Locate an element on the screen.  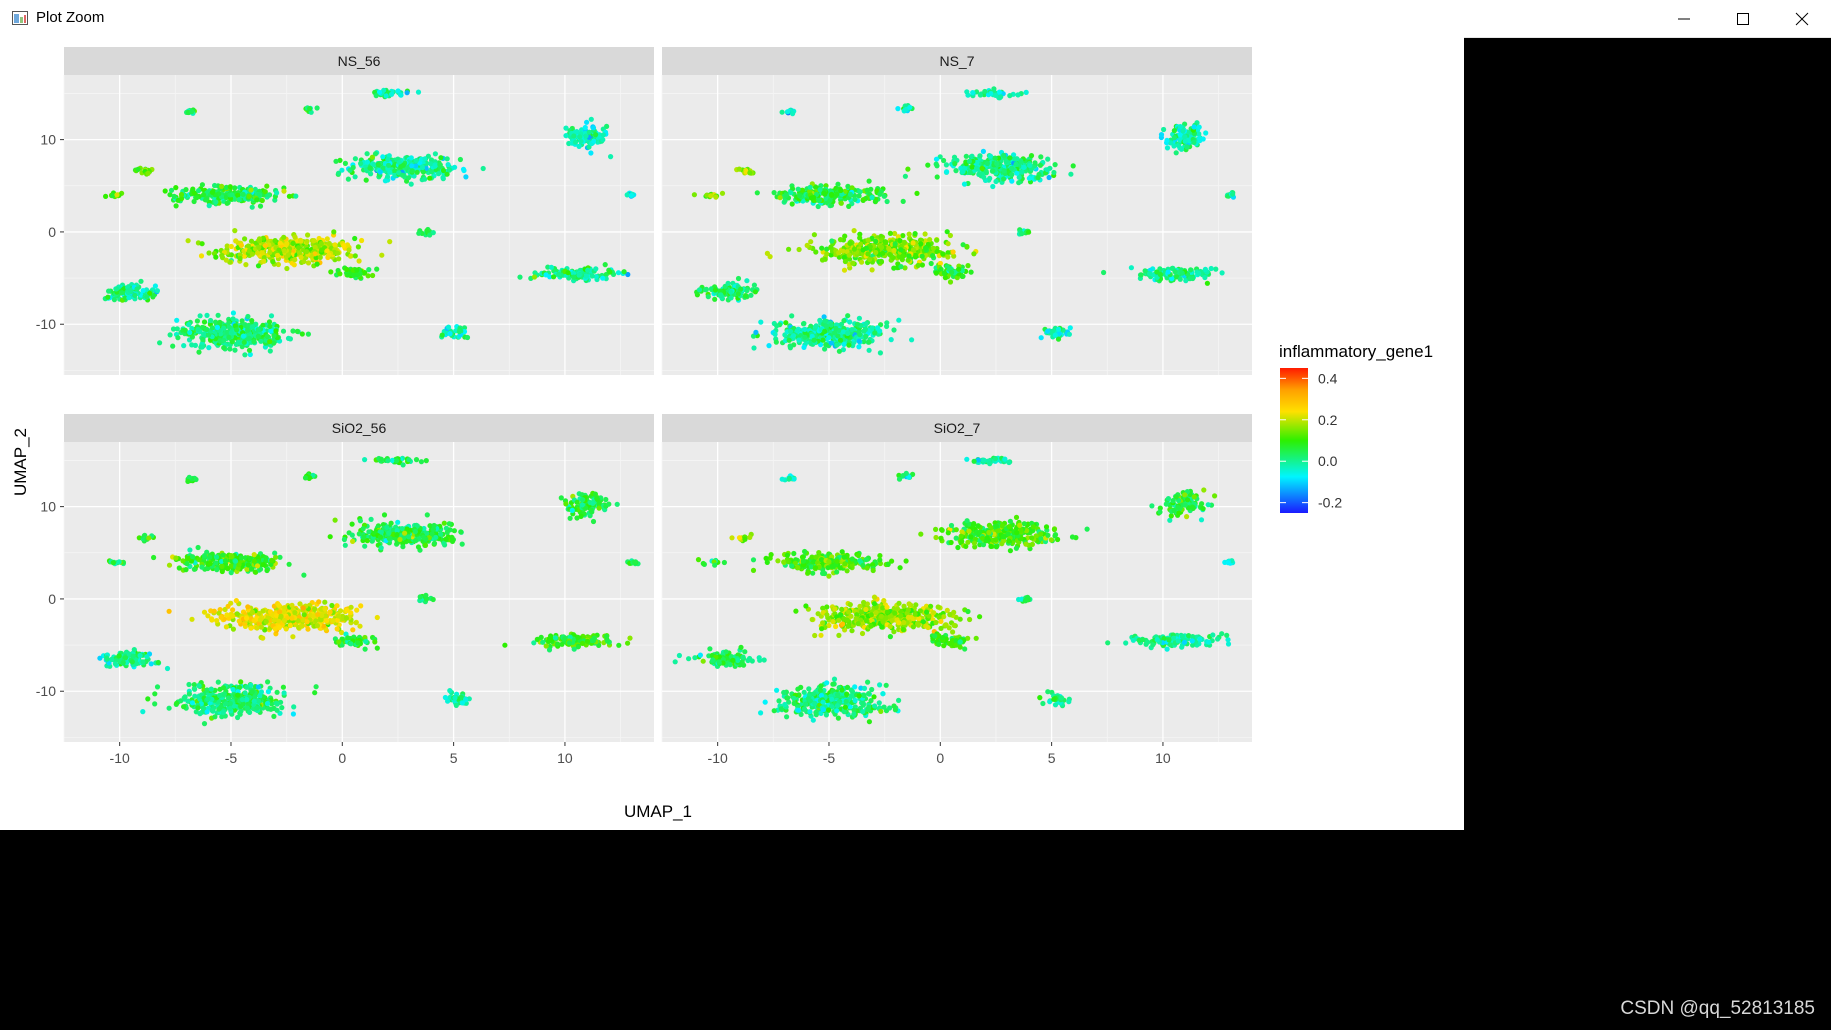
facet-strip-label: NS_56 is located at coordinates (359, 61).